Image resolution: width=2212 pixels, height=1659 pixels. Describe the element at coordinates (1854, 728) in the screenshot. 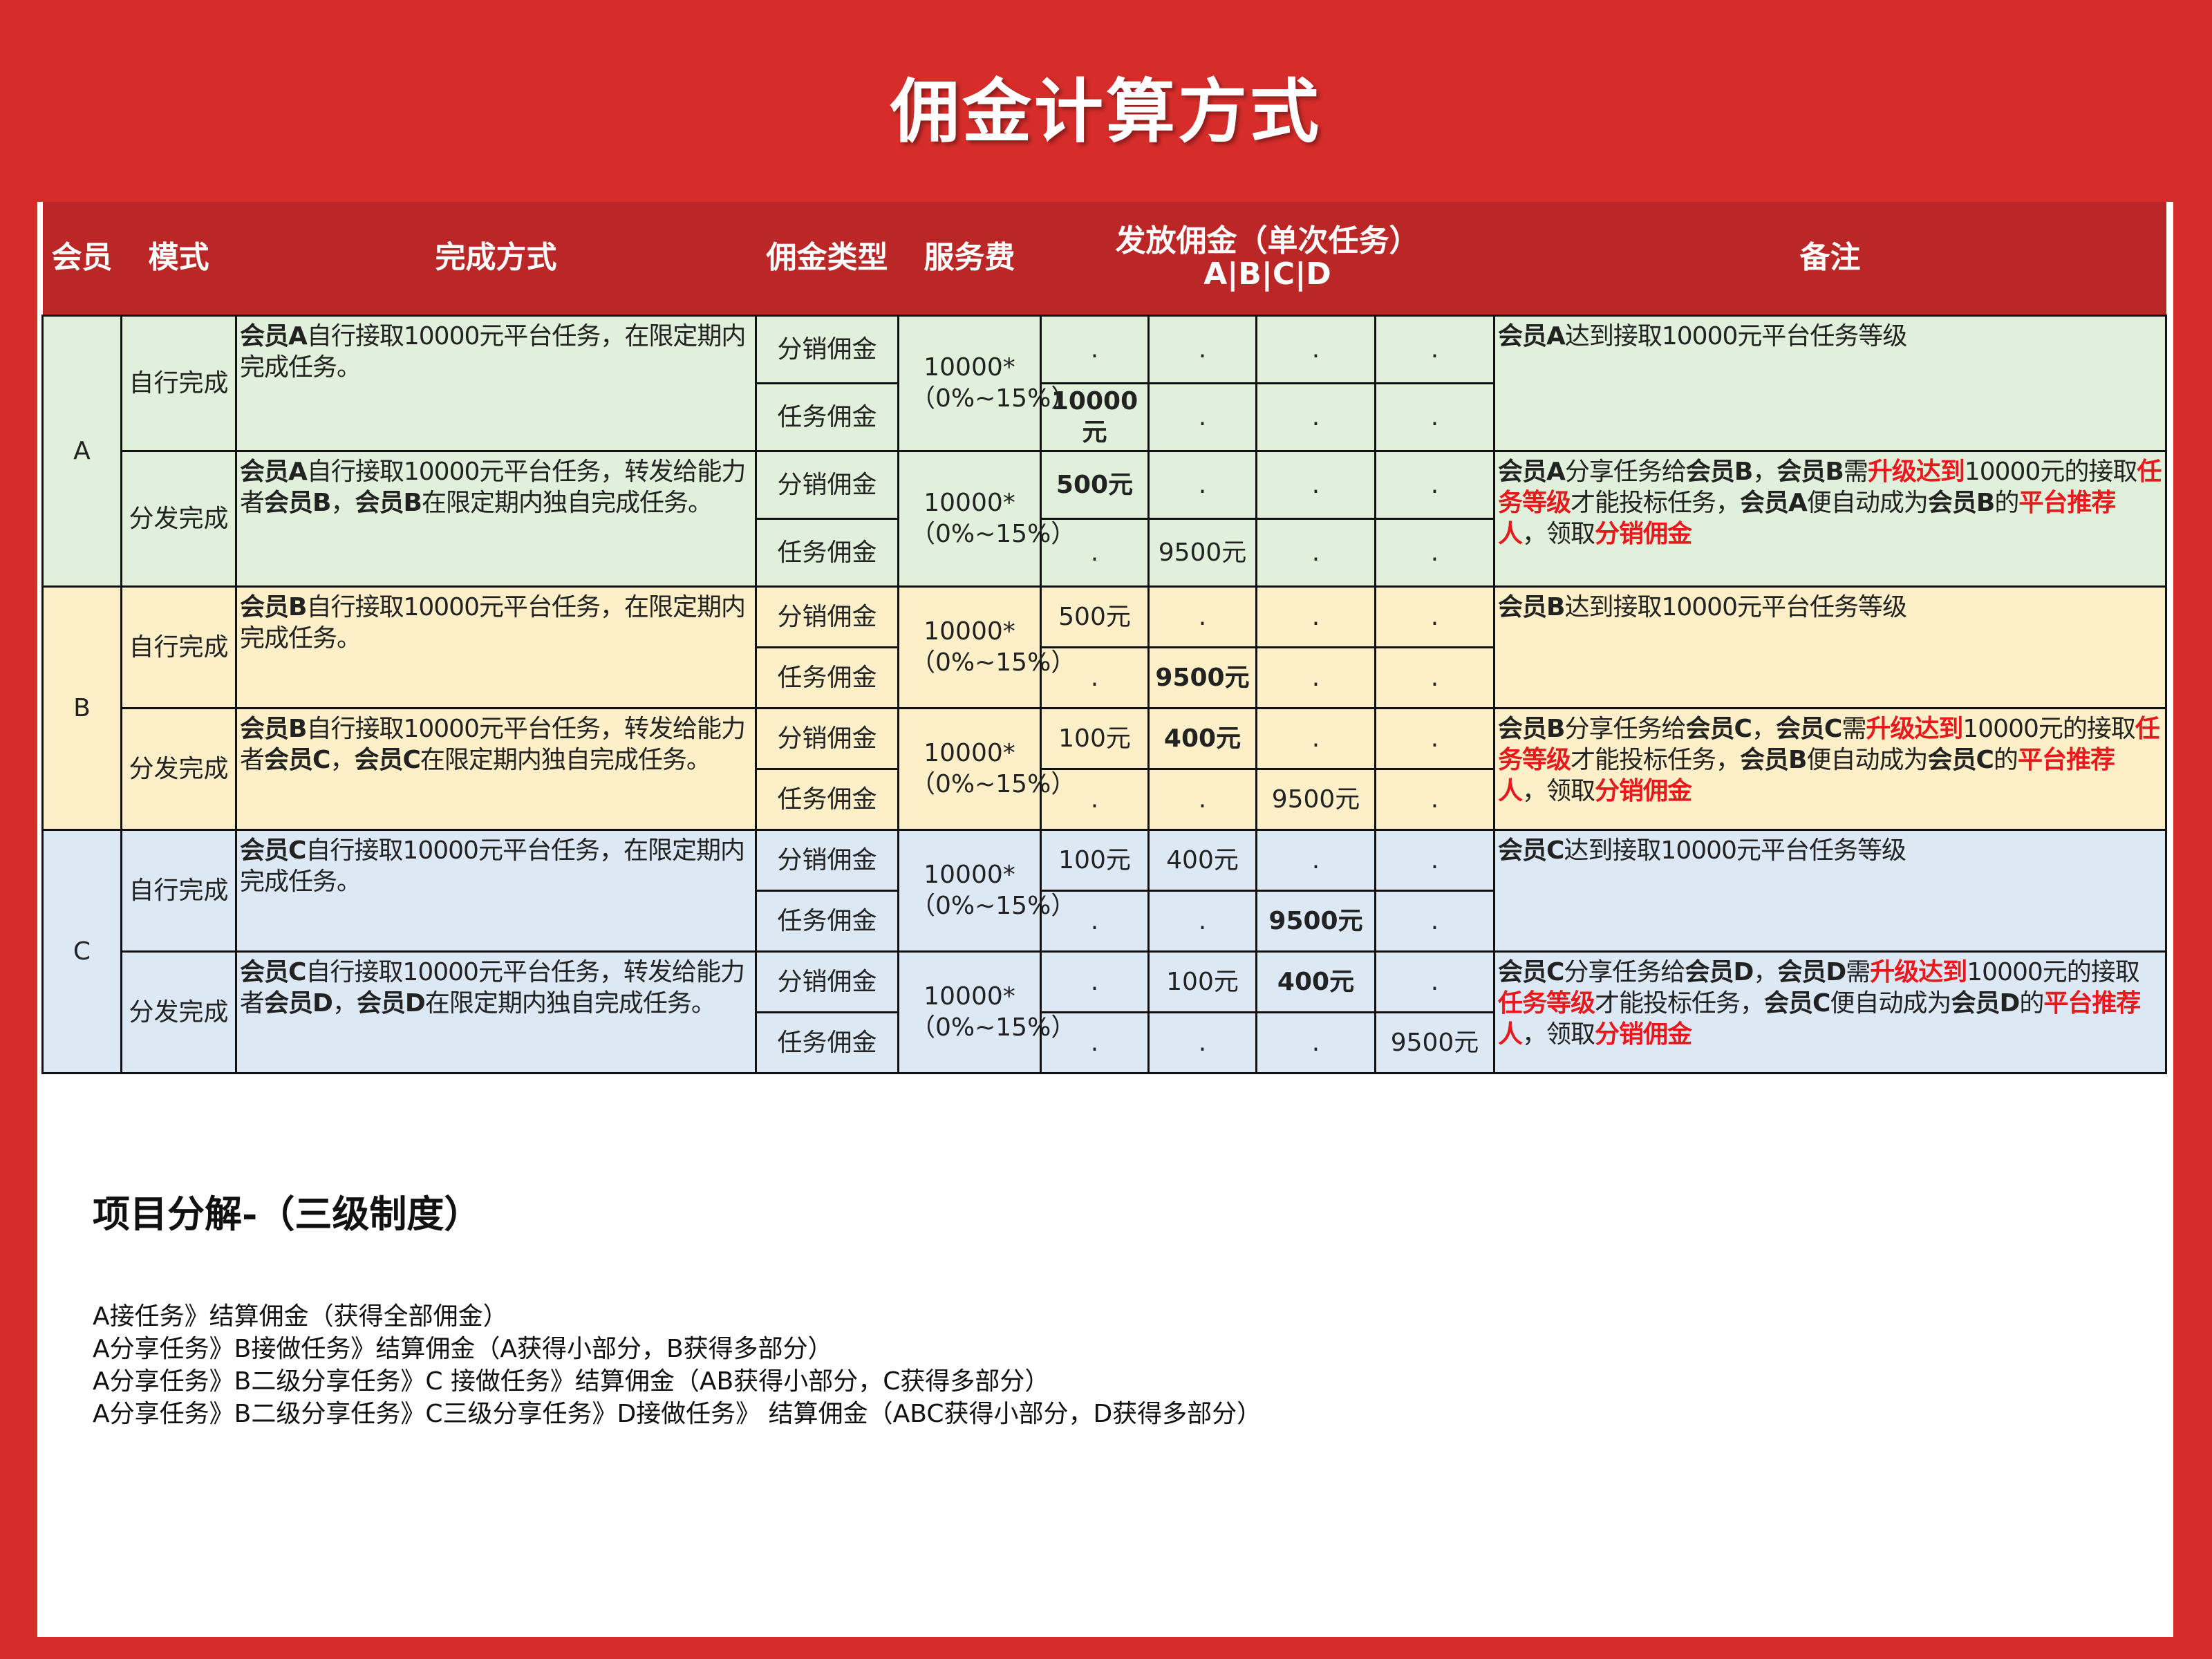

I see `text-segment: 需` at that location.